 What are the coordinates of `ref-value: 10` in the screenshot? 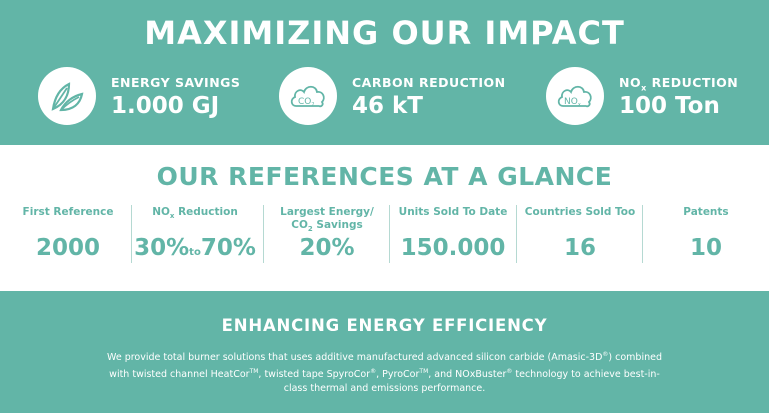 It's located at (705, 248).